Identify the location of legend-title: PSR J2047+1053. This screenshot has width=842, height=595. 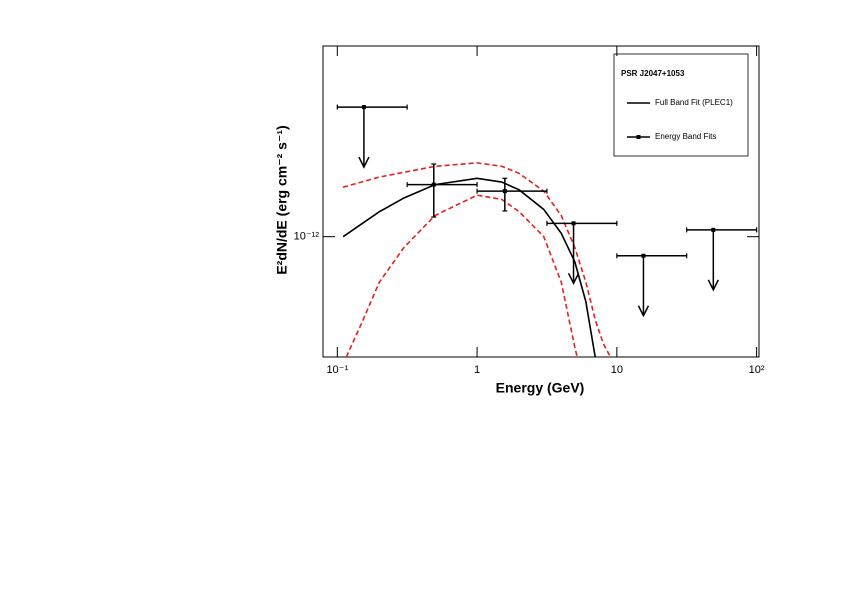
(653, 73).